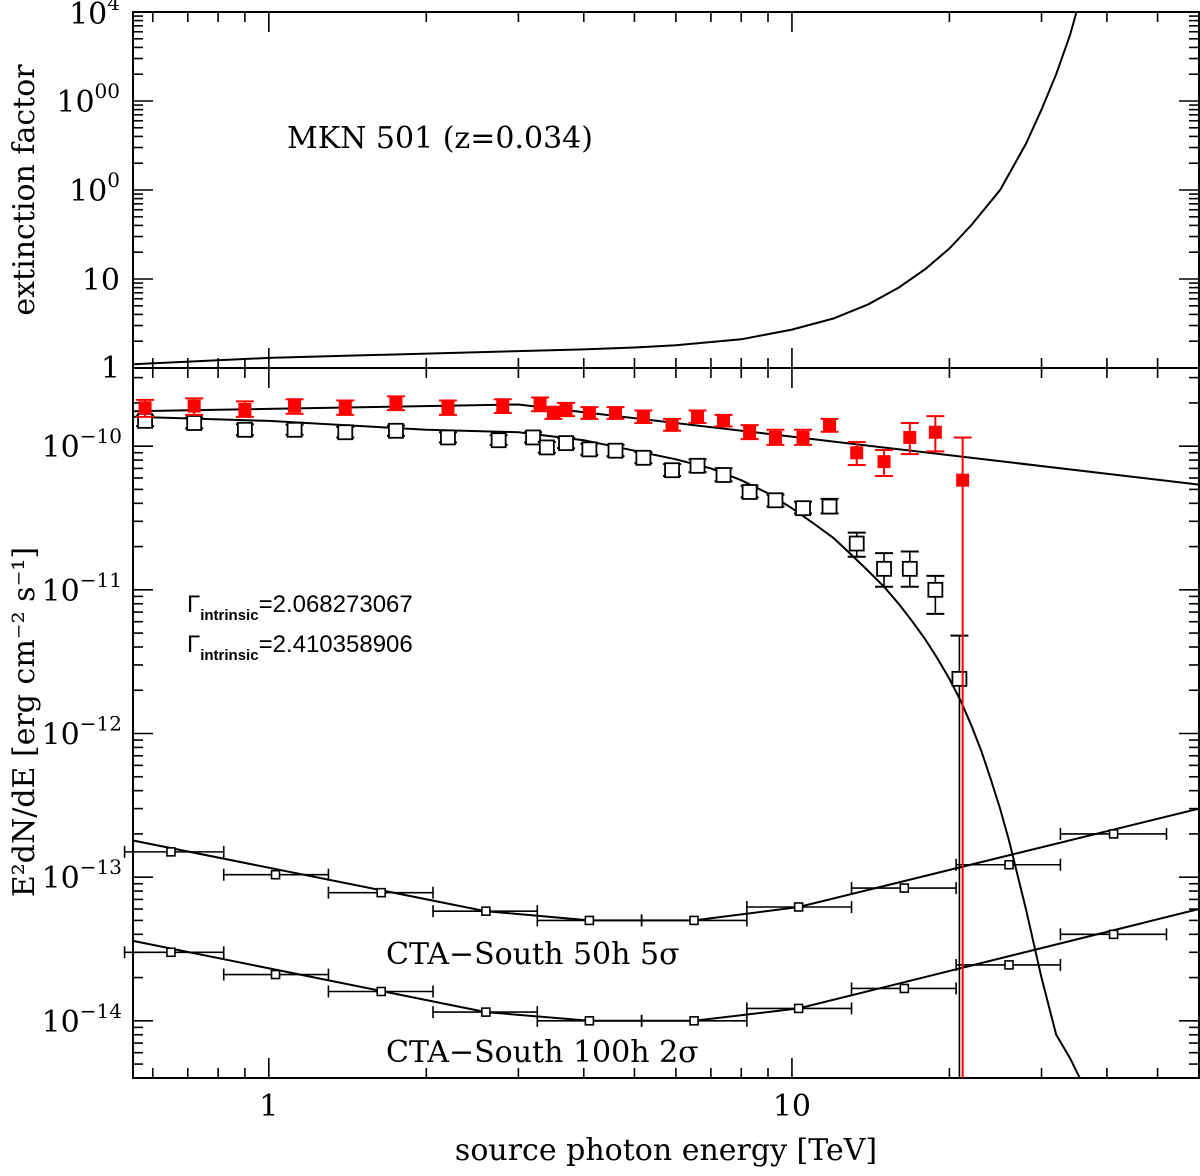  What do you see at coordinates (82, 1019) in the screenshot?
I see `bottom-y-tick-label: 10−14` at bounding box center [82, 1019].